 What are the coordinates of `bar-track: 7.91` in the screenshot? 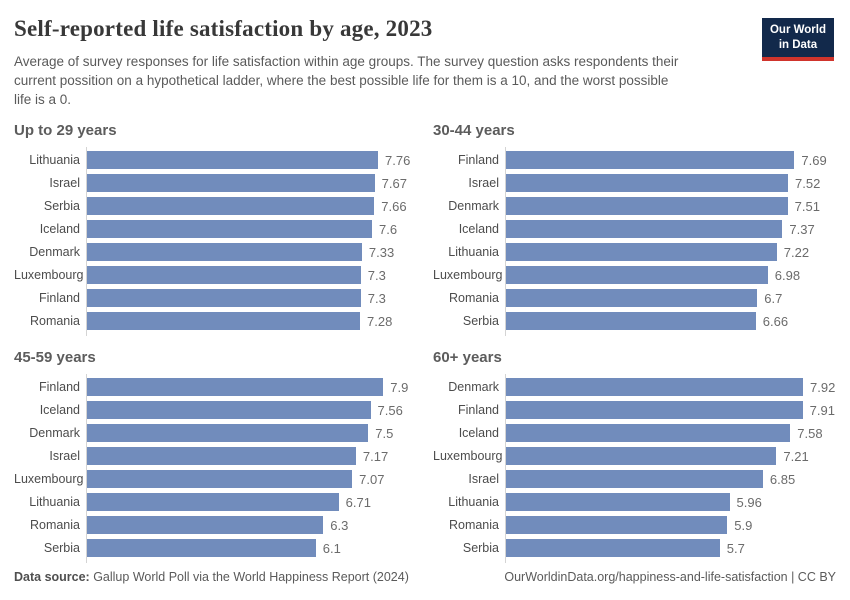 It's located at (670, 410).